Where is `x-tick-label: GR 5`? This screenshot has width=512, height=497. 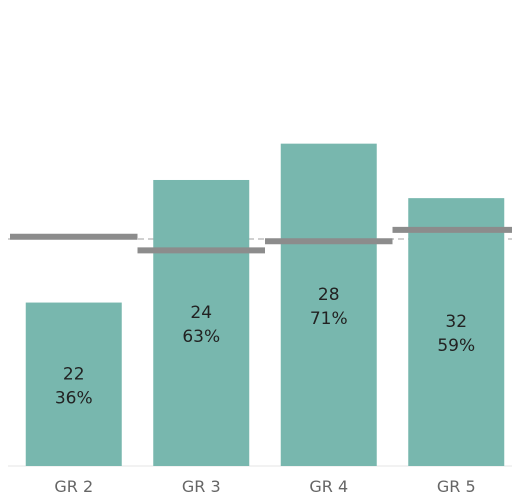 x-tick-label: GR 5 is located at coordinates (456, 486).